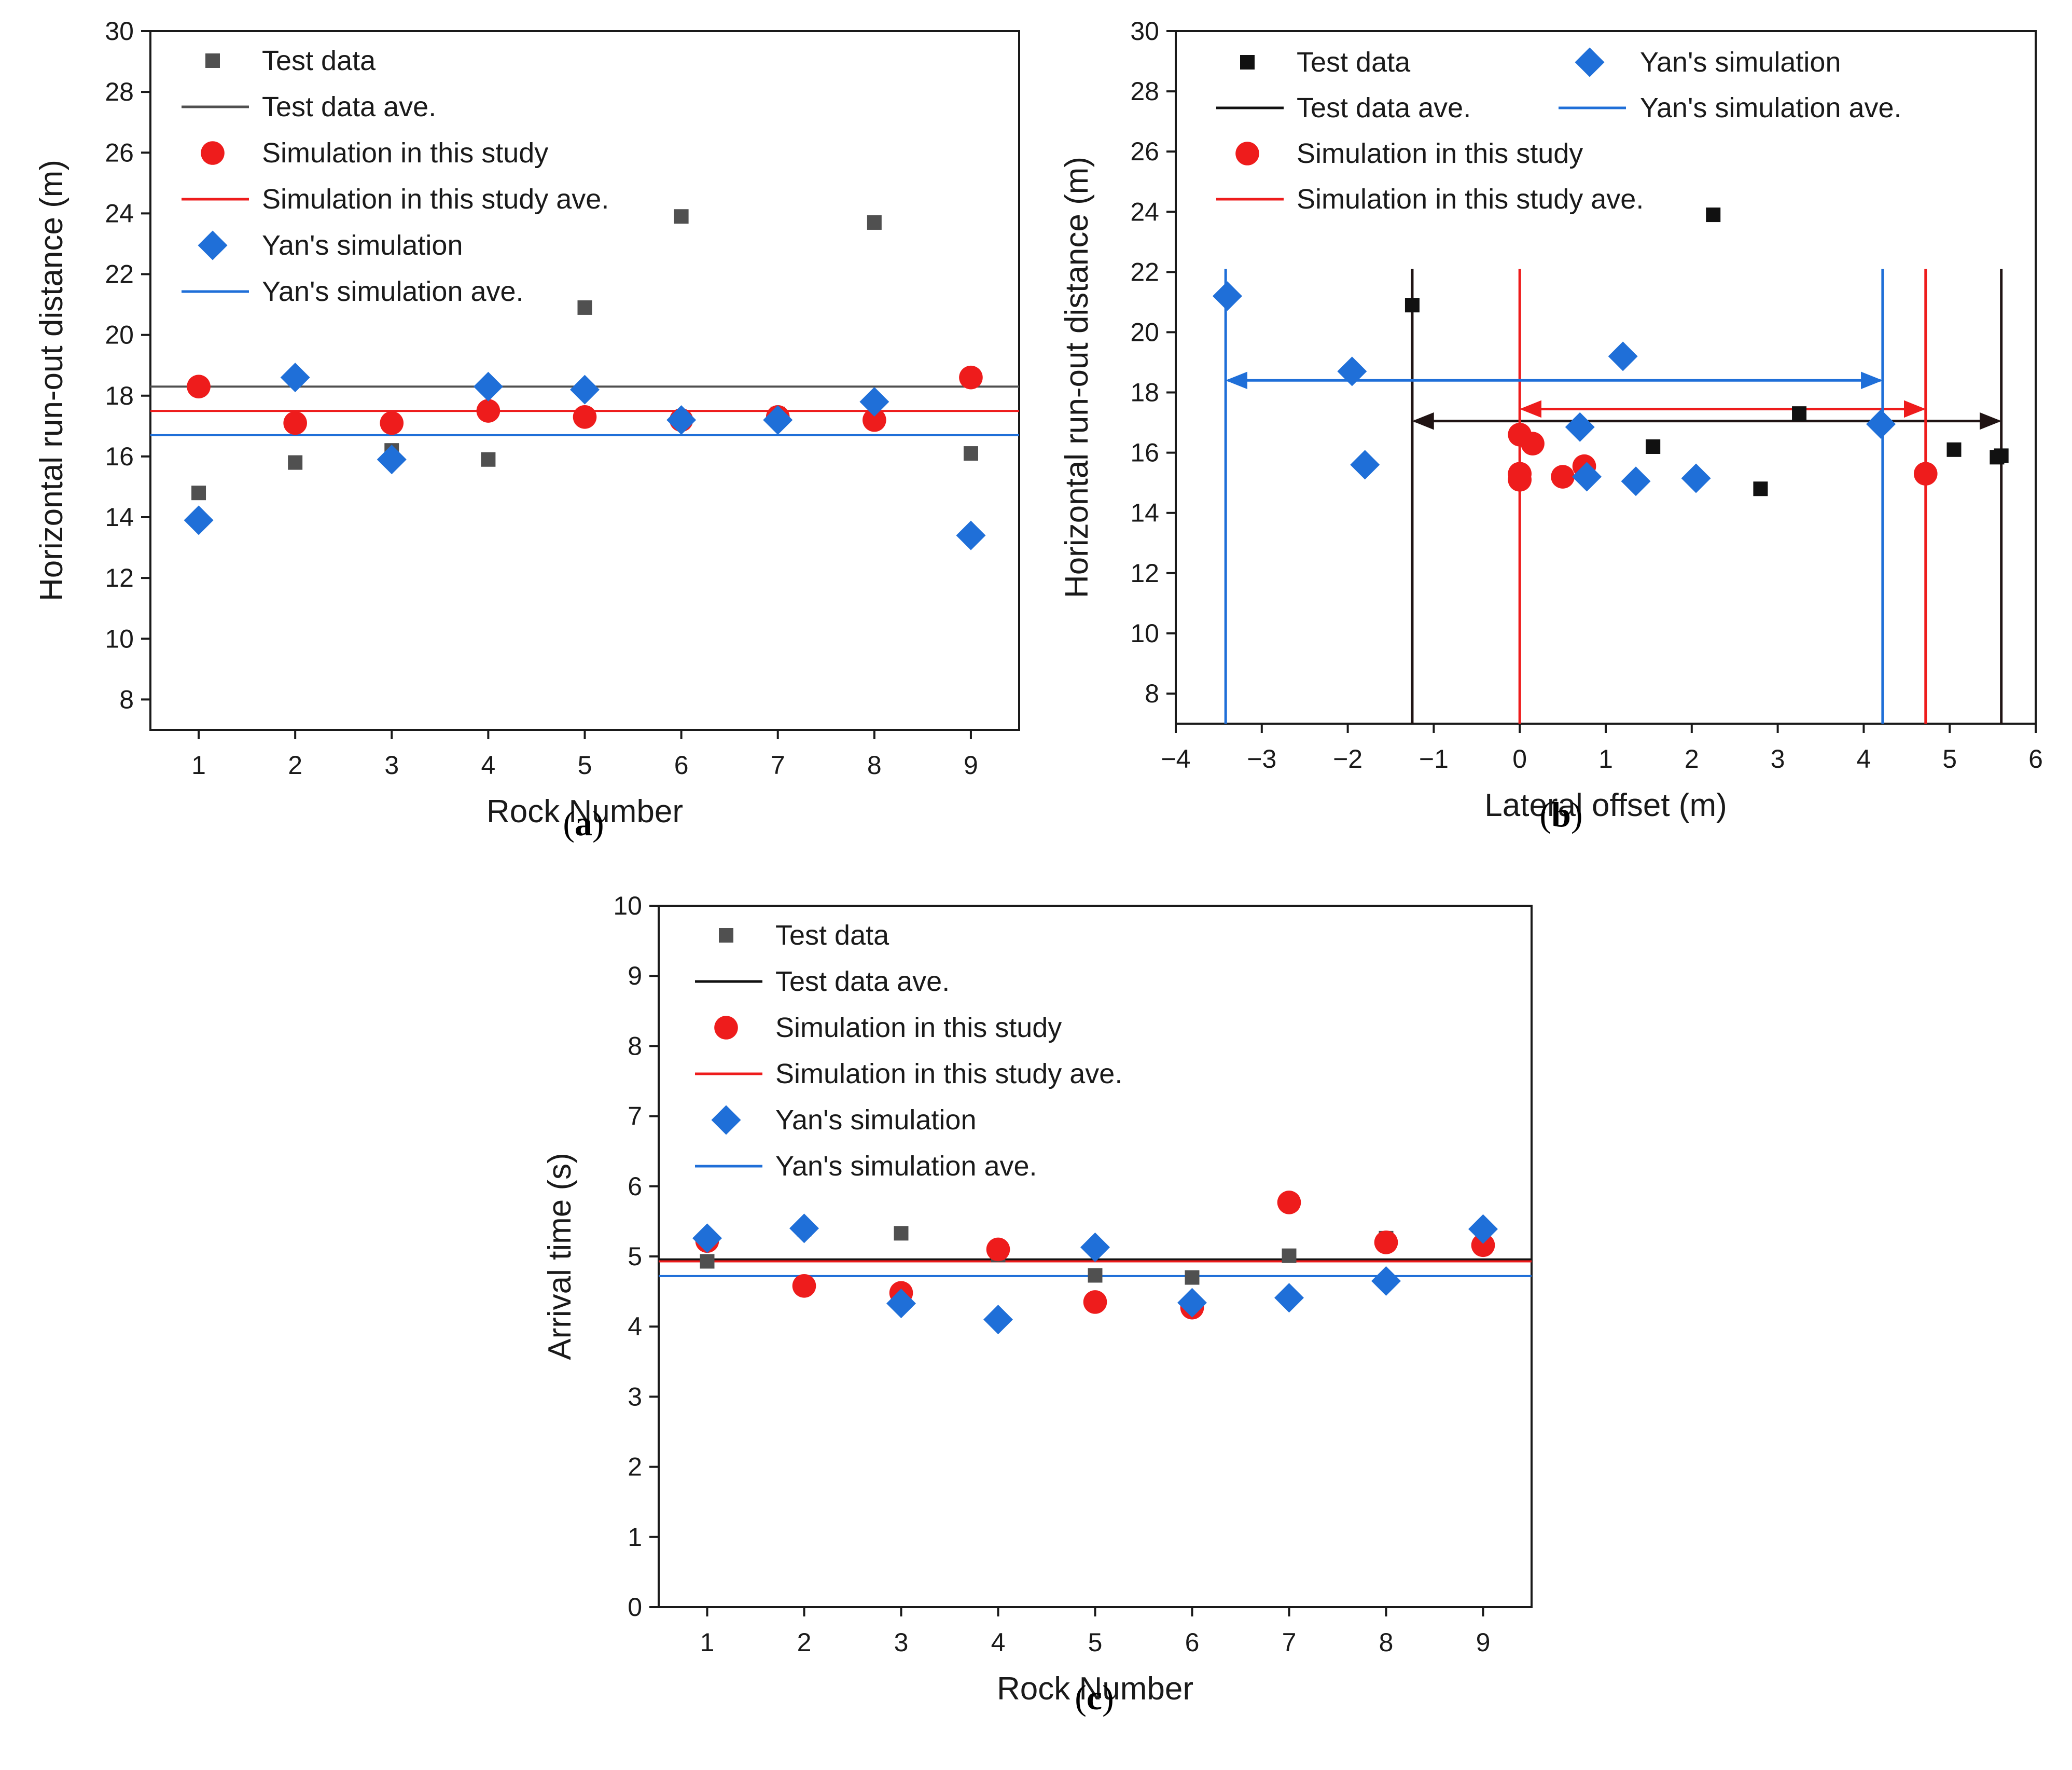 This screenshot has height=1770, width=2072. I want to click on x-tick-label: 7, so click(778, 765).